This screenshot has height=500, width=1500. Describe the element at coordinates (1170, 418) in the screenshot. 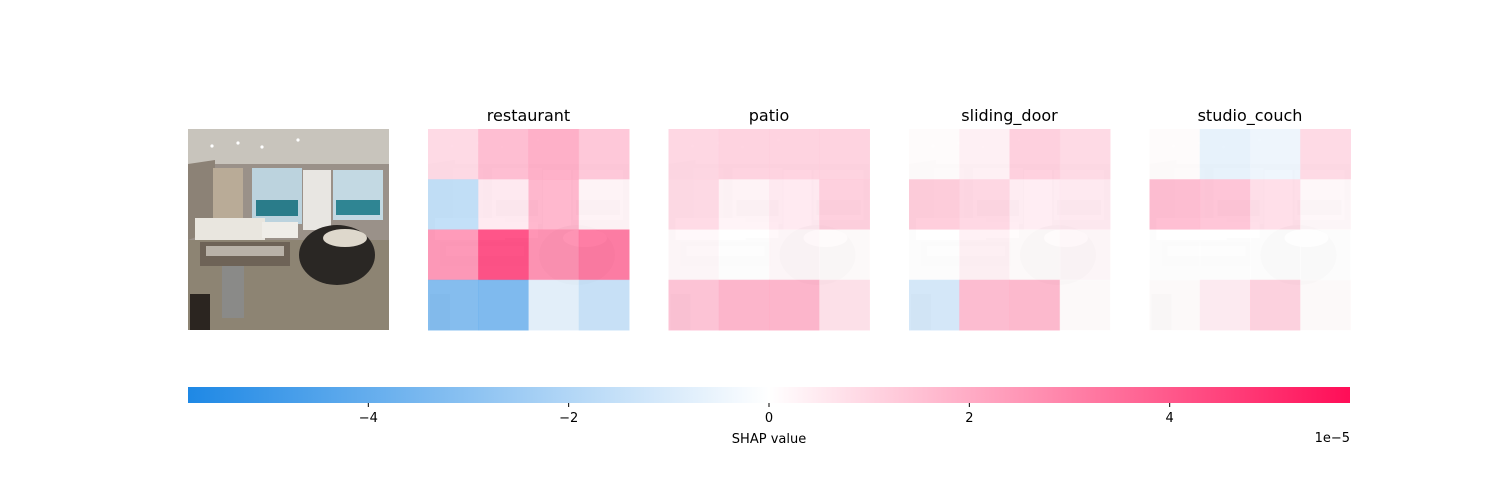

I see `colorbar-tick-label: 4` at that location.